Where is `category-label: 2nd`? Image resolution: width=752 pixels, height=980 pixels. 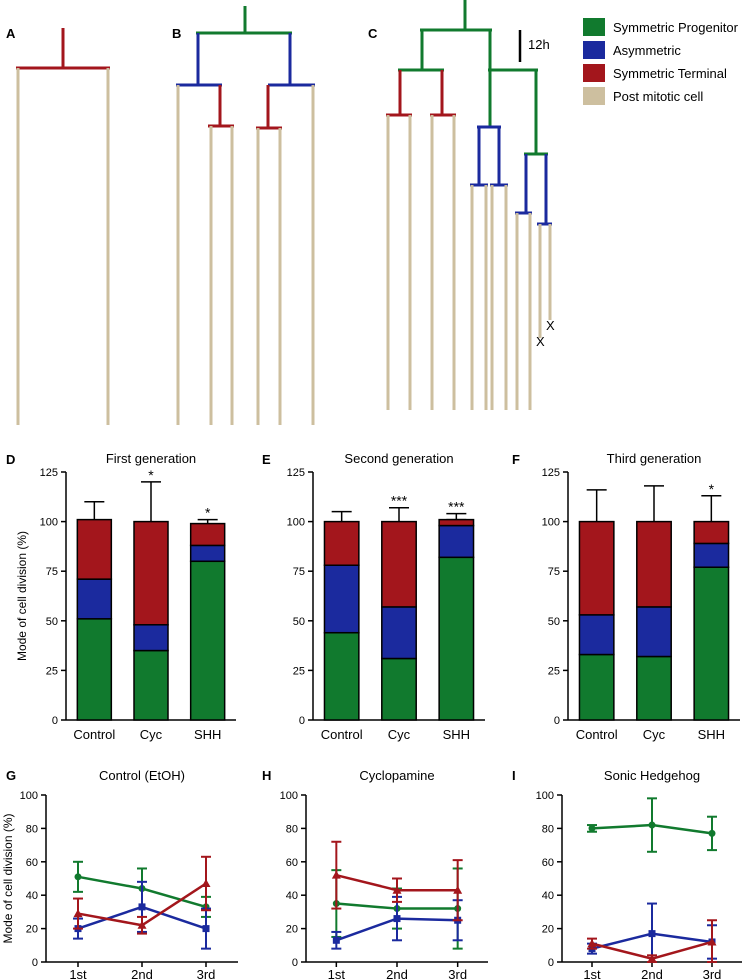
category-label: 2nd is located at coordinates (652, 973).